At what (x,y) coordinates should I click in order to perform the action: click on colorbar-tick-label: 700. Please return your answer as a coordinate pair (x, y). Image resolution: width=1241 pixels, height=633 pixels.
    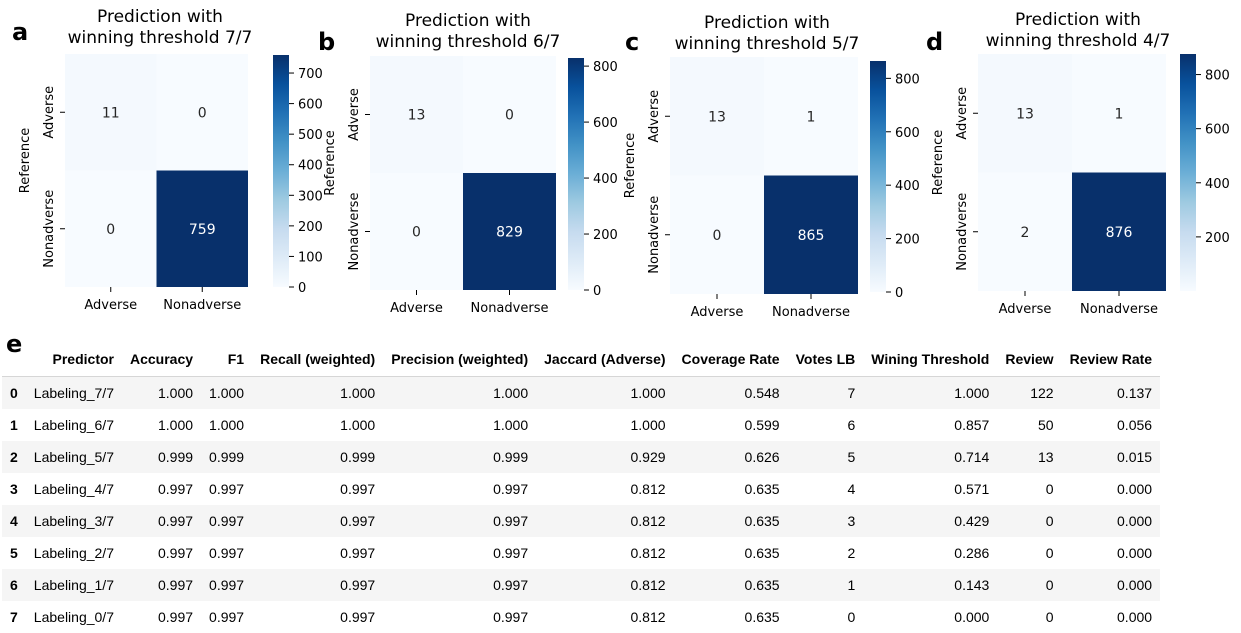
    Looking at the image, I should click on (310, 74).